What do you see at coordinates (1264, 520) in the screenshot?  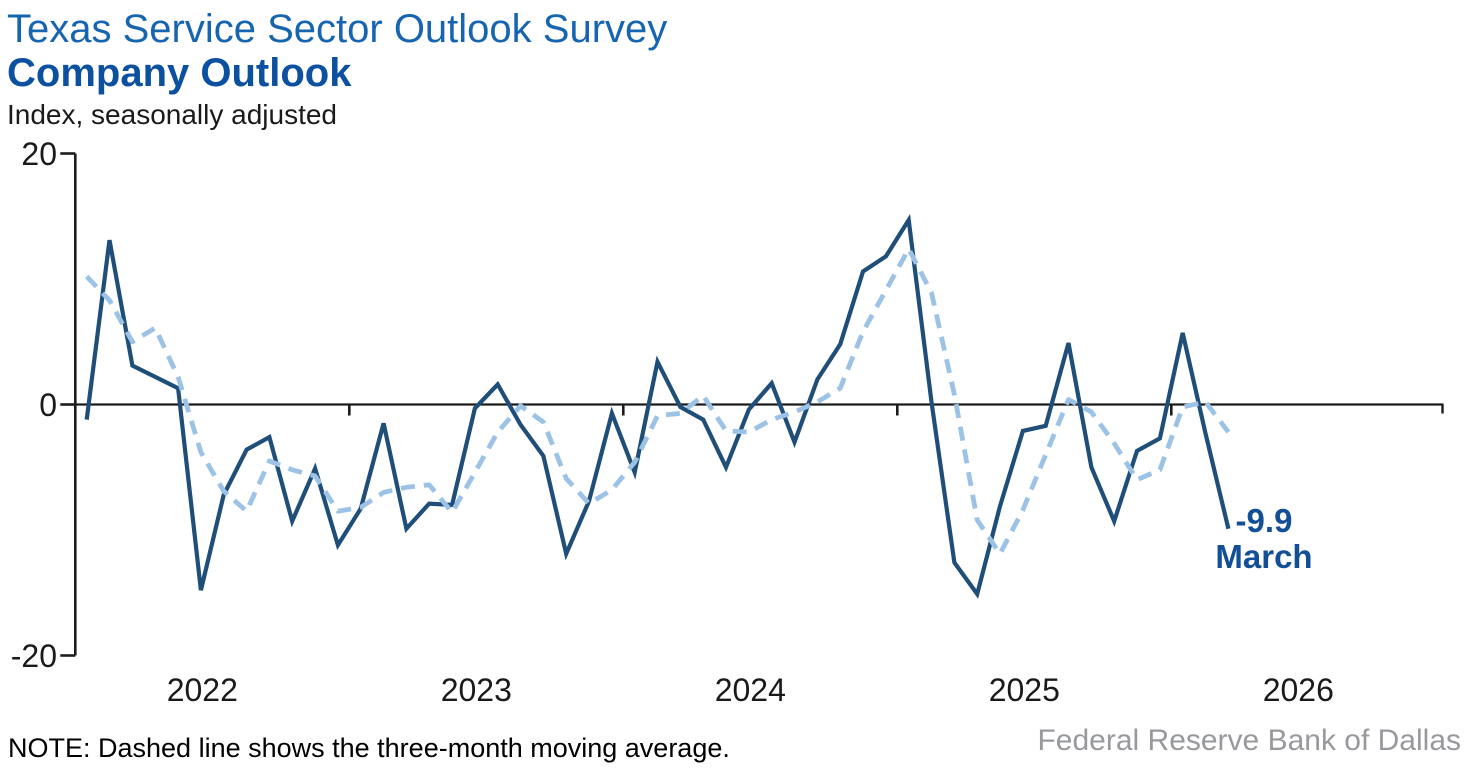 I see `latest-value-label: -9.9` at bounding box center [1264, 520].